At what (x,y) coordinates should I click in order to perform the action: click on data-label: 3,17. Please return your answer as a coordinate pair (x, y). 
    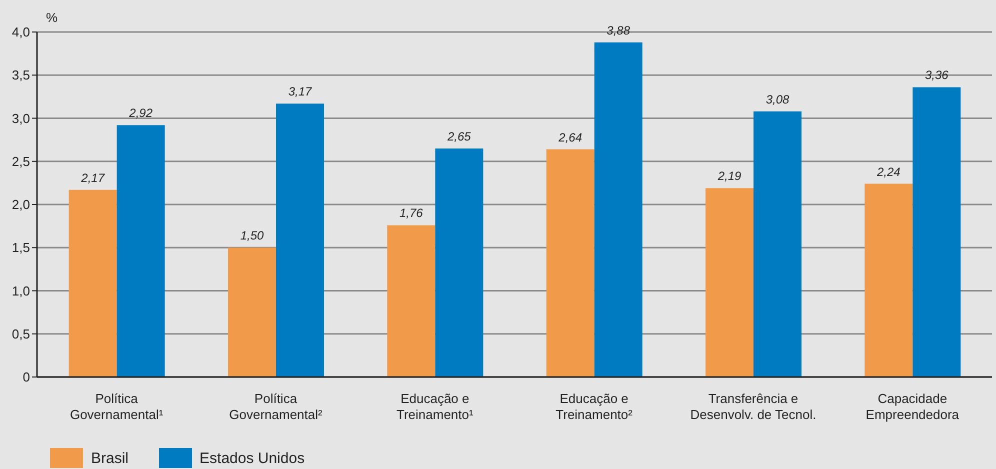
    Looking at the image, I should click on (300, 91).